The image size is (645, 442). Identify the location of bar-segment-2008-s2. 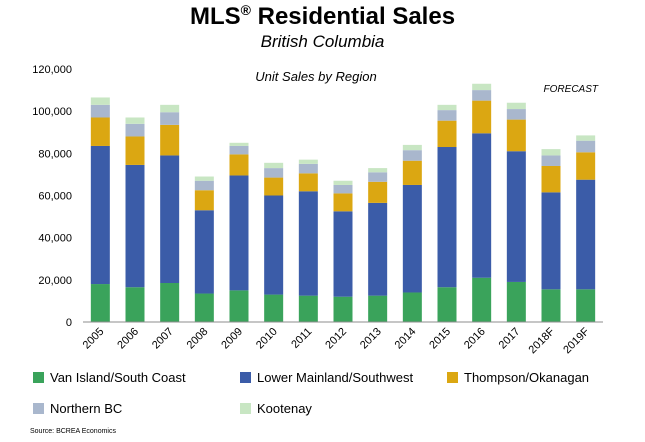
(204, 200).